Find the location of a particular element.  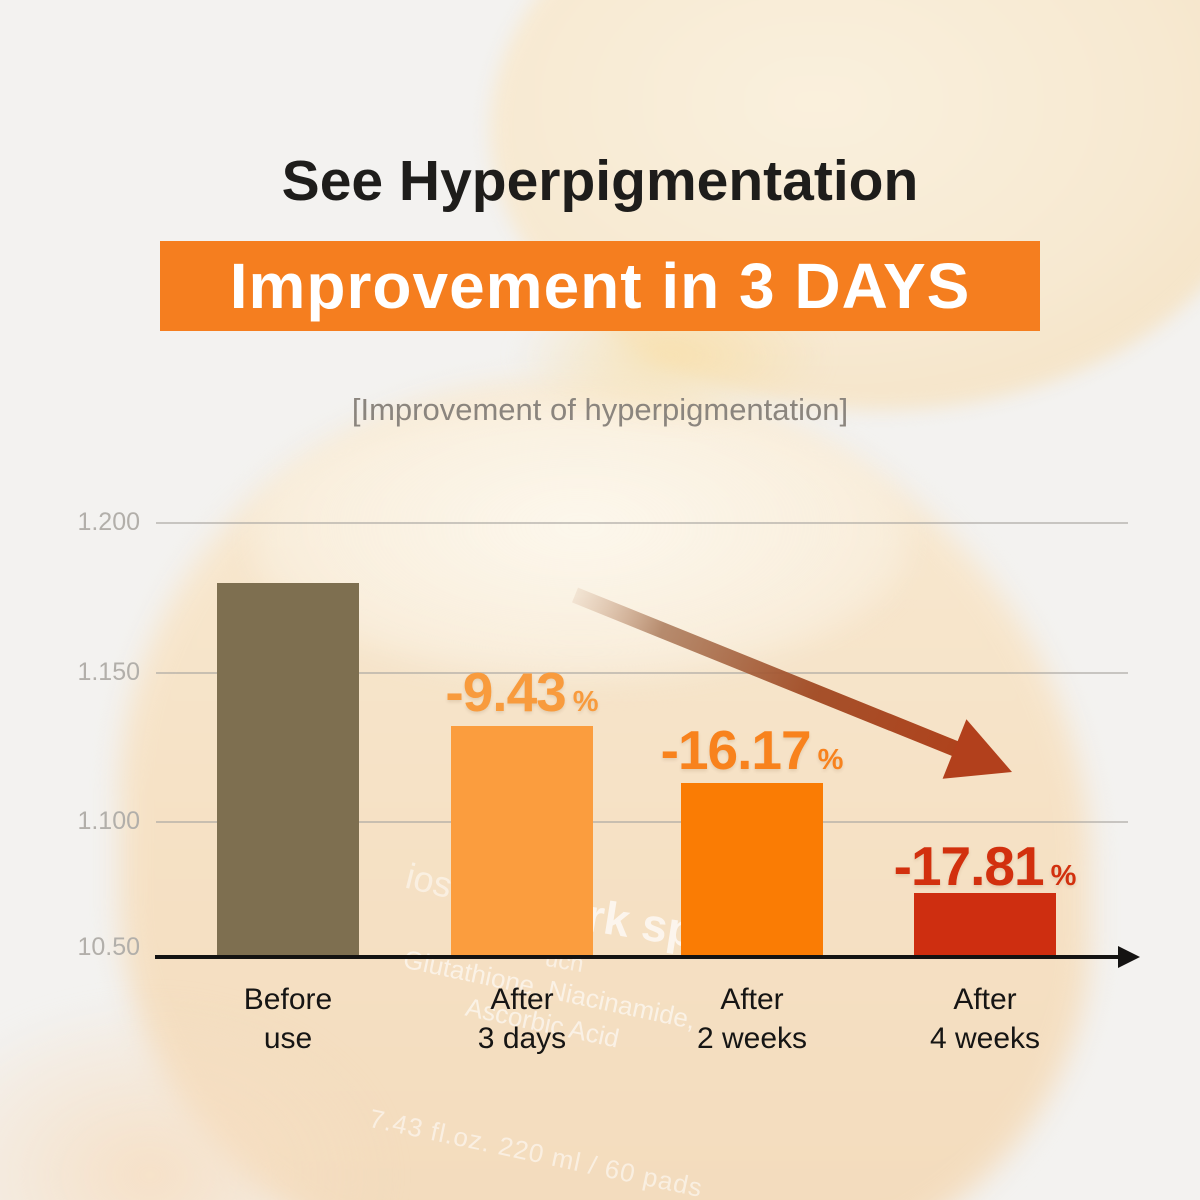

x-label-line2: 2 weeks is located at coordinates (752, 1038).